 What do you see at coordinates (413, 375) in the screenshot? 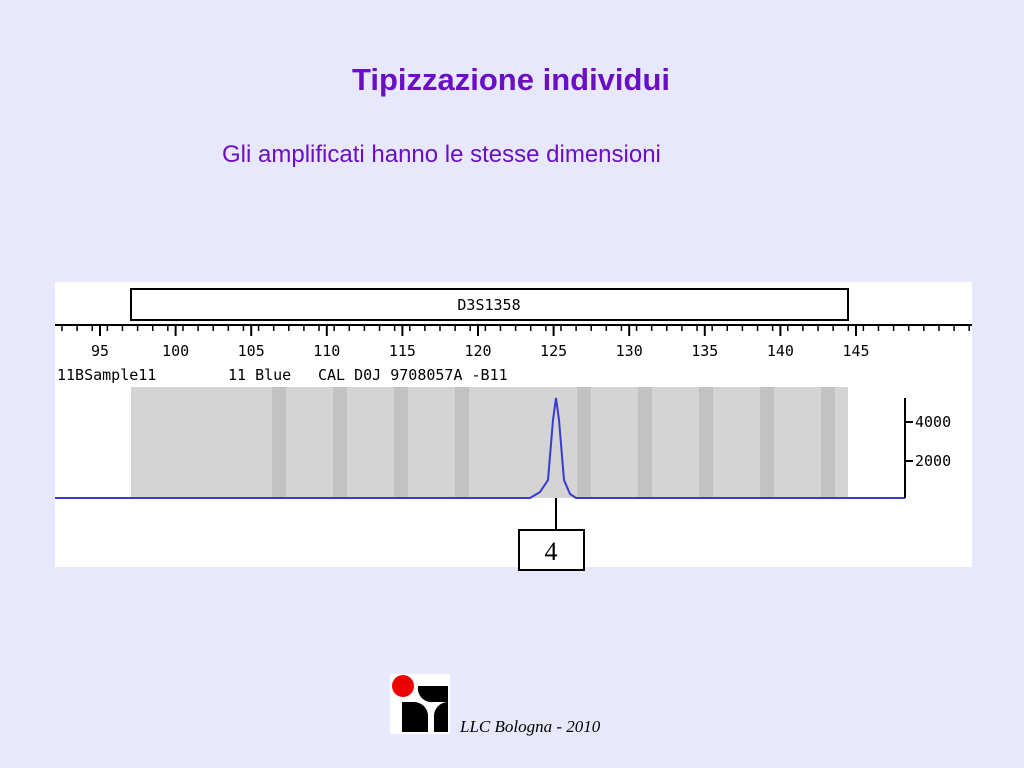
I see `sample-info: CAL D0J 9708057A -B11` at bounding box center [413, 375].